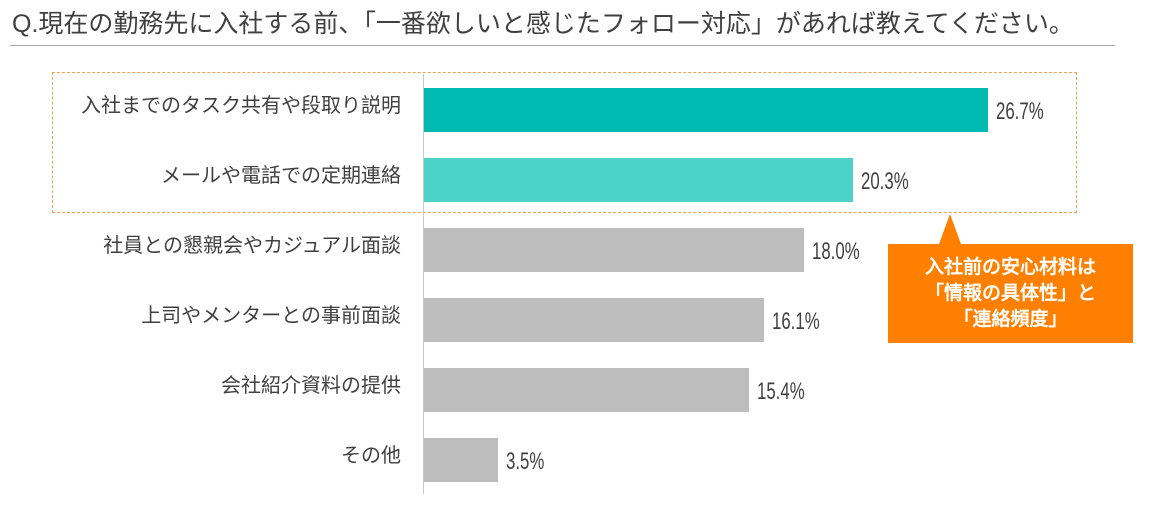 This screenshot has height=505, width=1152. What do you see at coordinates (252, 246) in the screenshot?
I see `category-label: 社員との懇親会やカジュアル面談` at bounding box center [252, 246].